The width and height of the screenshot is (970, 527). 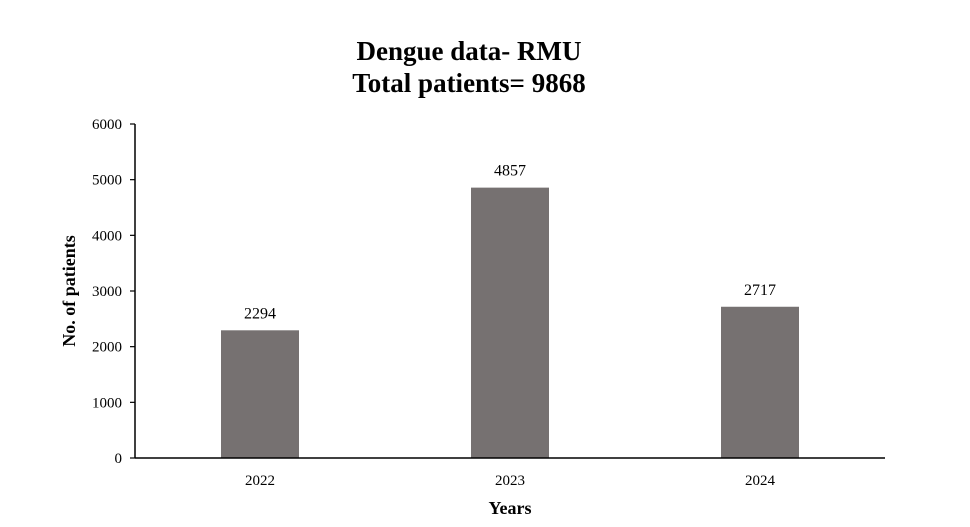 I want to click on y-tick-label: 5000, so click(x=107, y=181).